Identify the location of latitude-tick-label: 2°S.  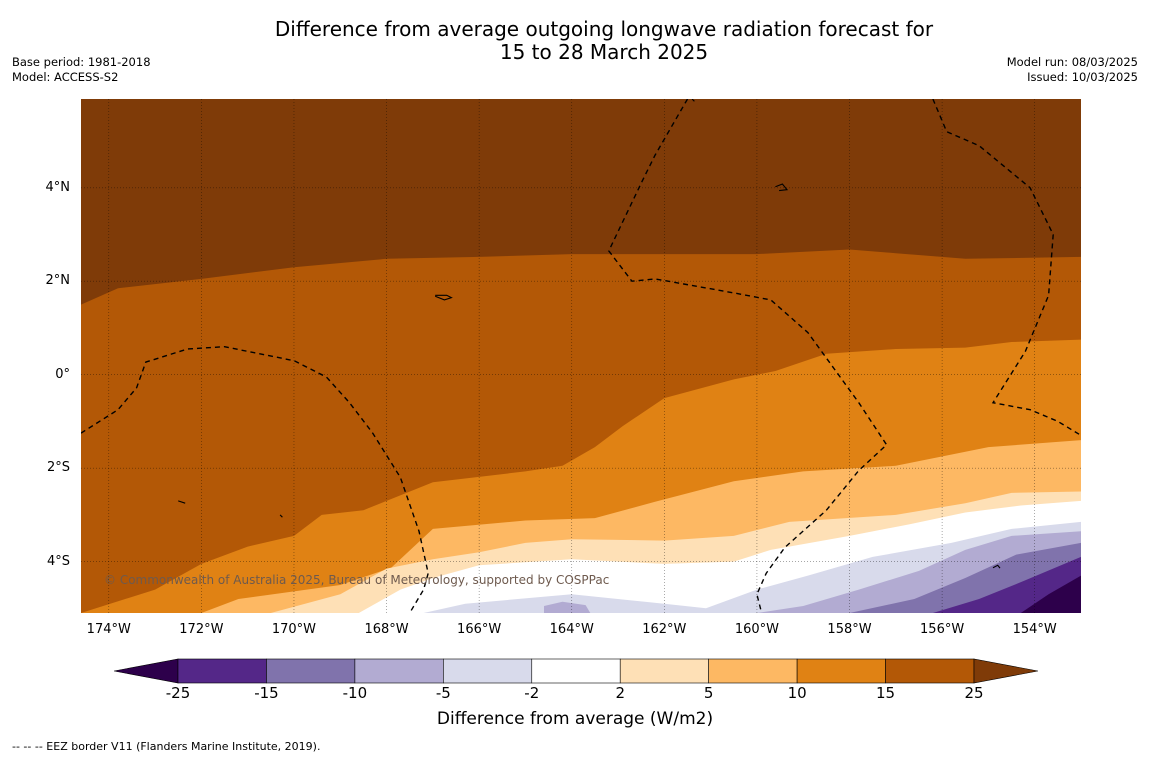
(58, 468).